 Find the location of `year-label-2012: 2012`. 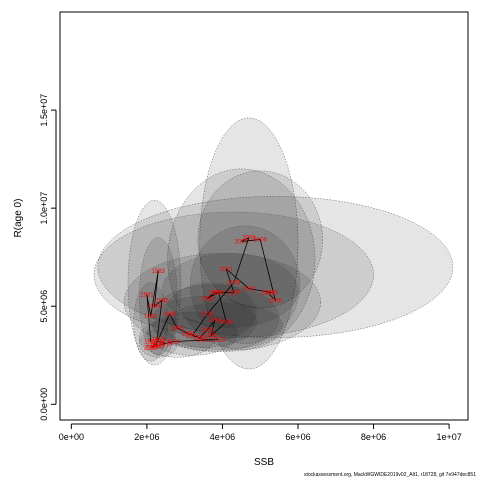

year-label-2012: 2012 is located at coordinates (204, 341).